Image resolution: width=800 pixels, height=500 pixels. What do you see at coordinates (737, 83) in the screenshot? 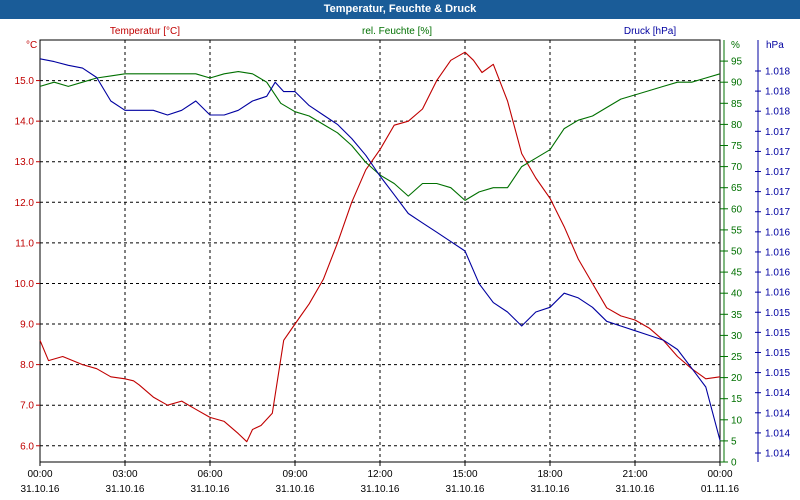
I see `humidity-tick-label: 90` at bounding box center [737, 83].